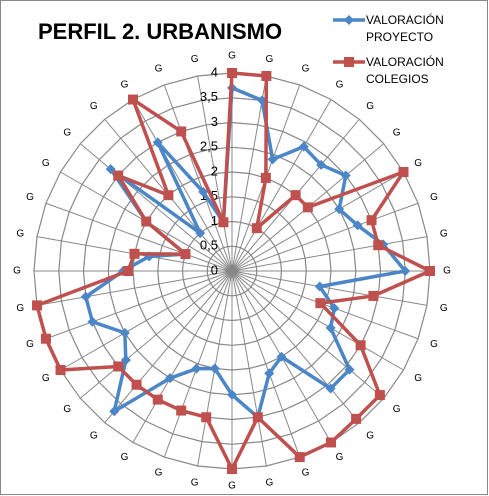  I want to click on r-tick-label: 1, so click(214, 220).